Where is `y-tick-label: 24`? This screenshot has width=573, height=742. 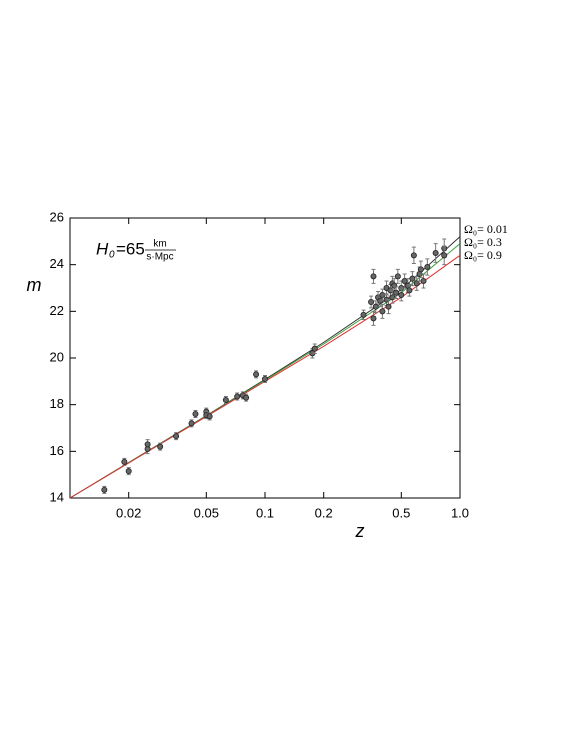
y-tick-label: 24 is located at coordinates (57, 263).